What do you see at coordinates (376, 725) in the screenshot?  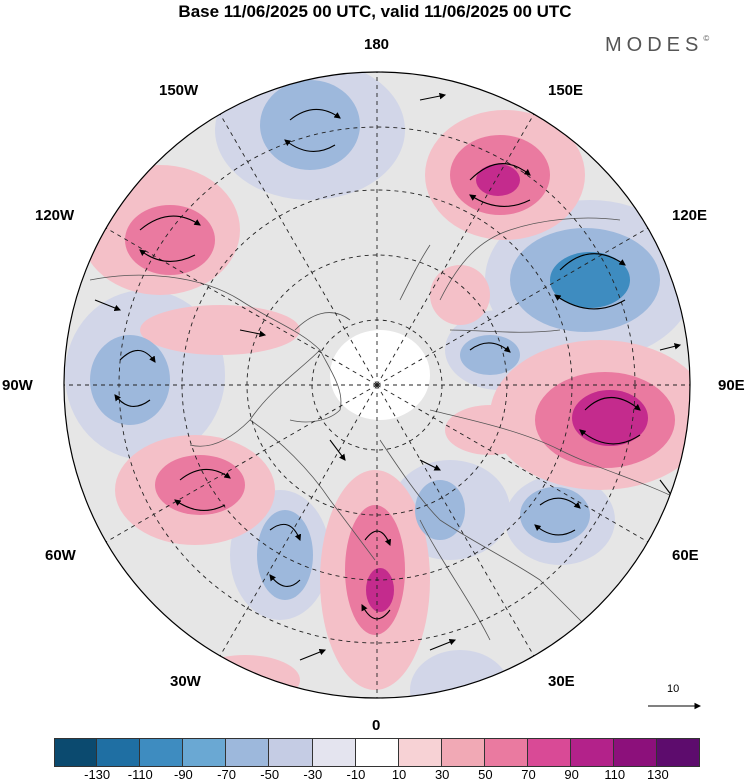 I see `lon-label-0: 0` at bounding box center [376, 725].